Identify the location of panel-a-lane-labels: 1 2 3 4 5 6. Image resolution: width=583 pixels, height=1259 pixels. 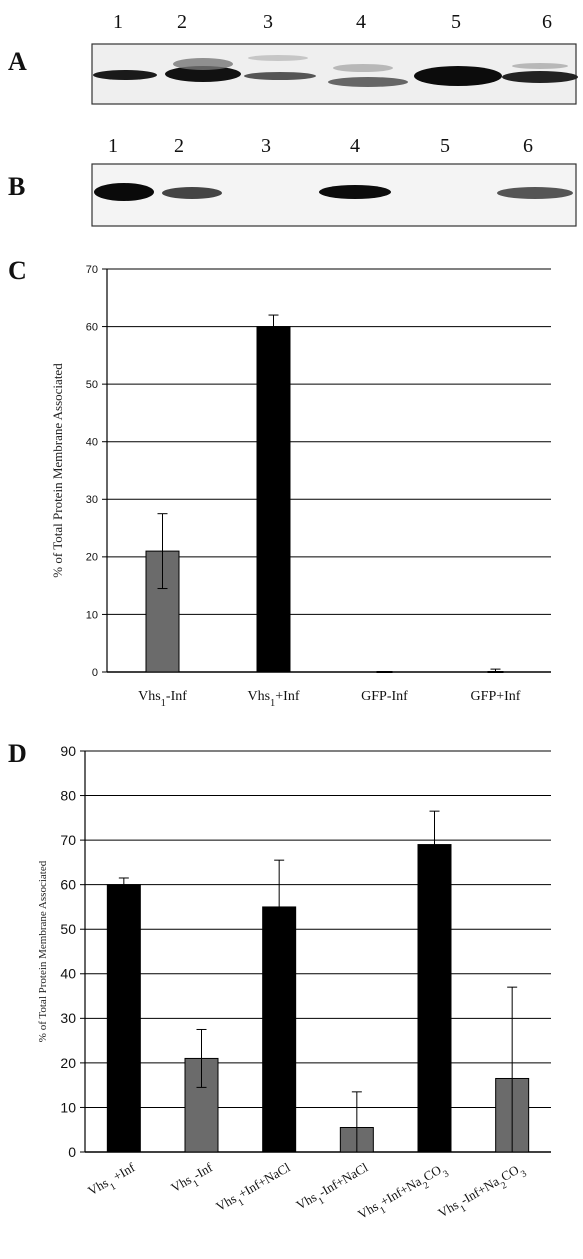
(332, 22).